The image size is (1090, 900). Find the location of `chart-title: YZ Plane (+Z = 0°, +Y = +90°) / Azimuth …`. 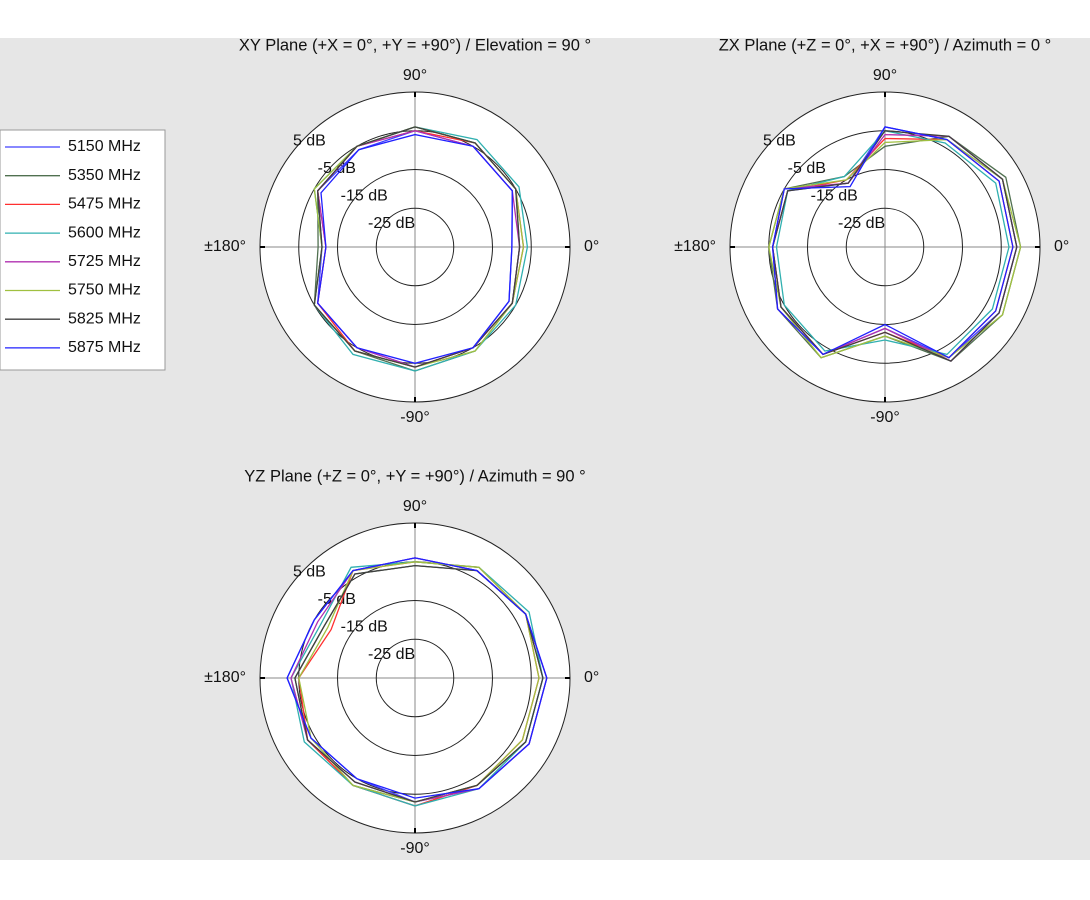

chart-title: YZ Plane (+Z = 0°, +Y = +90°) / Azimuth … is located at coordinates (414, 476).